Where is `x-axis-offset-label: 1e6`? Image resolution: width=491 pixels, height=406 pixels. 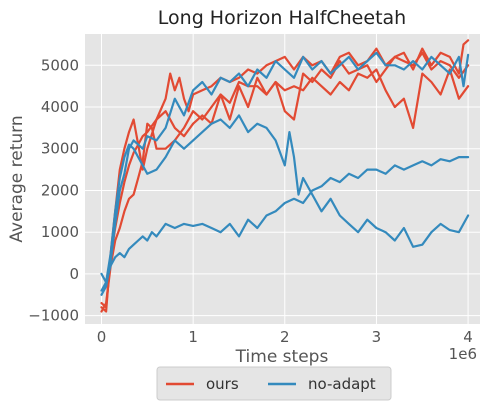
x-axis-offset-label: 1e6 is located at coordinates (463, 354).